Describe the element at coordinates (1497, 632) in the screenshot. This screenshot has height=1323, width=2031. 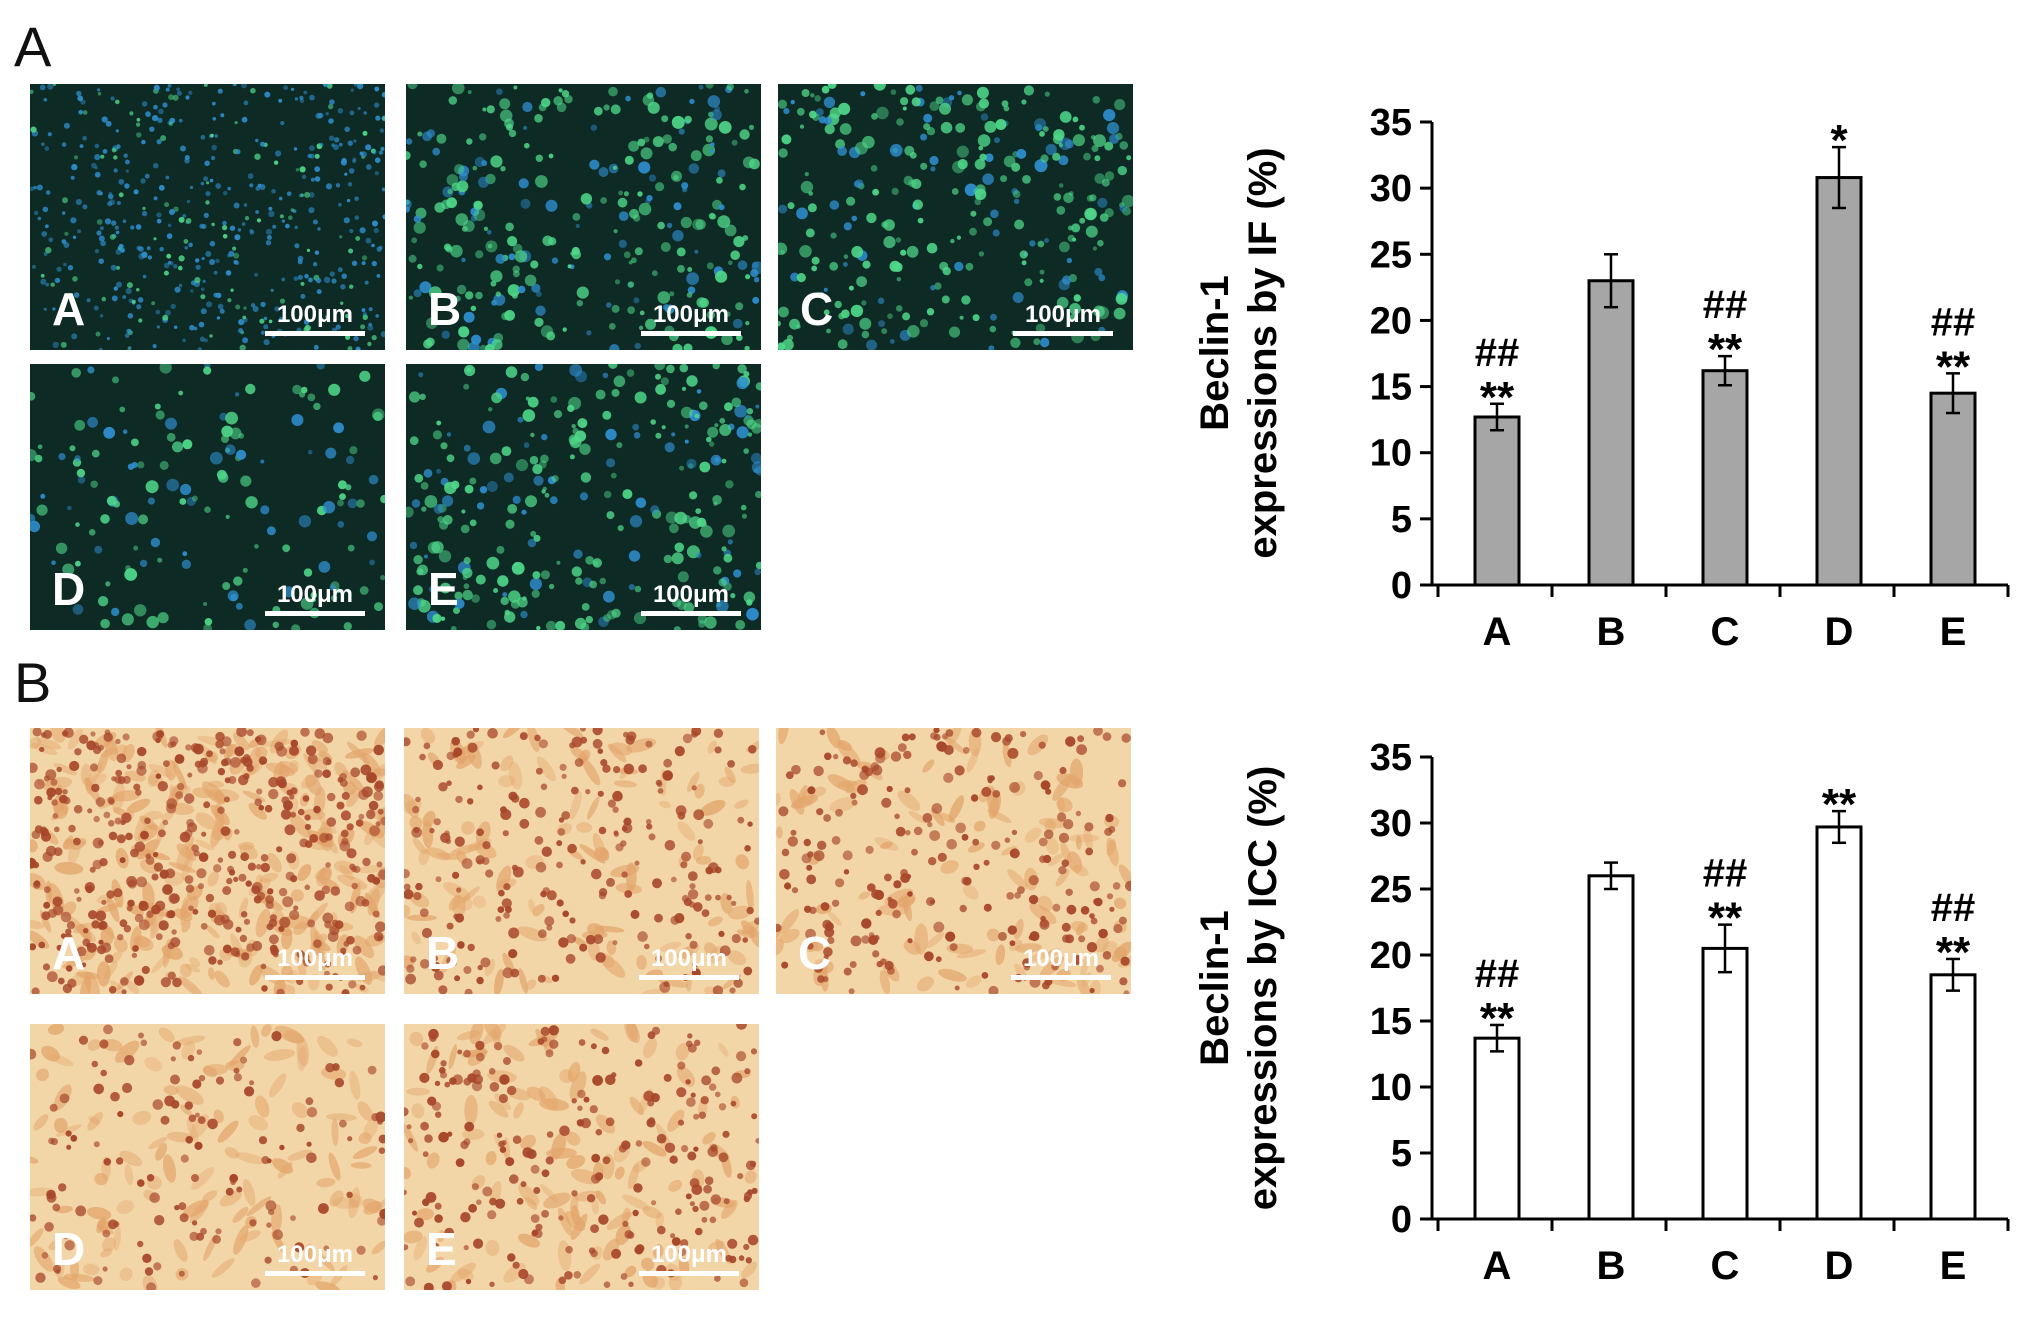
I see `x-tick-label-a: A` at that location.